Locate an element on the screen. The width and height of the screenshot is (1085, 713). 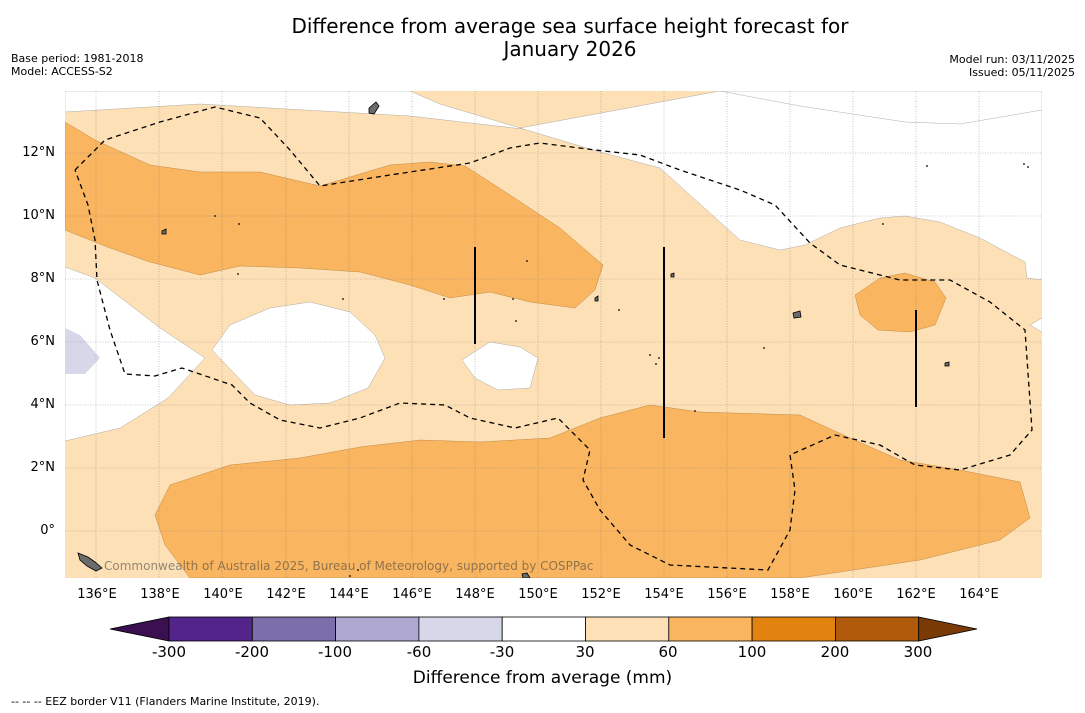
island-north is located at coordinates (164, 231).